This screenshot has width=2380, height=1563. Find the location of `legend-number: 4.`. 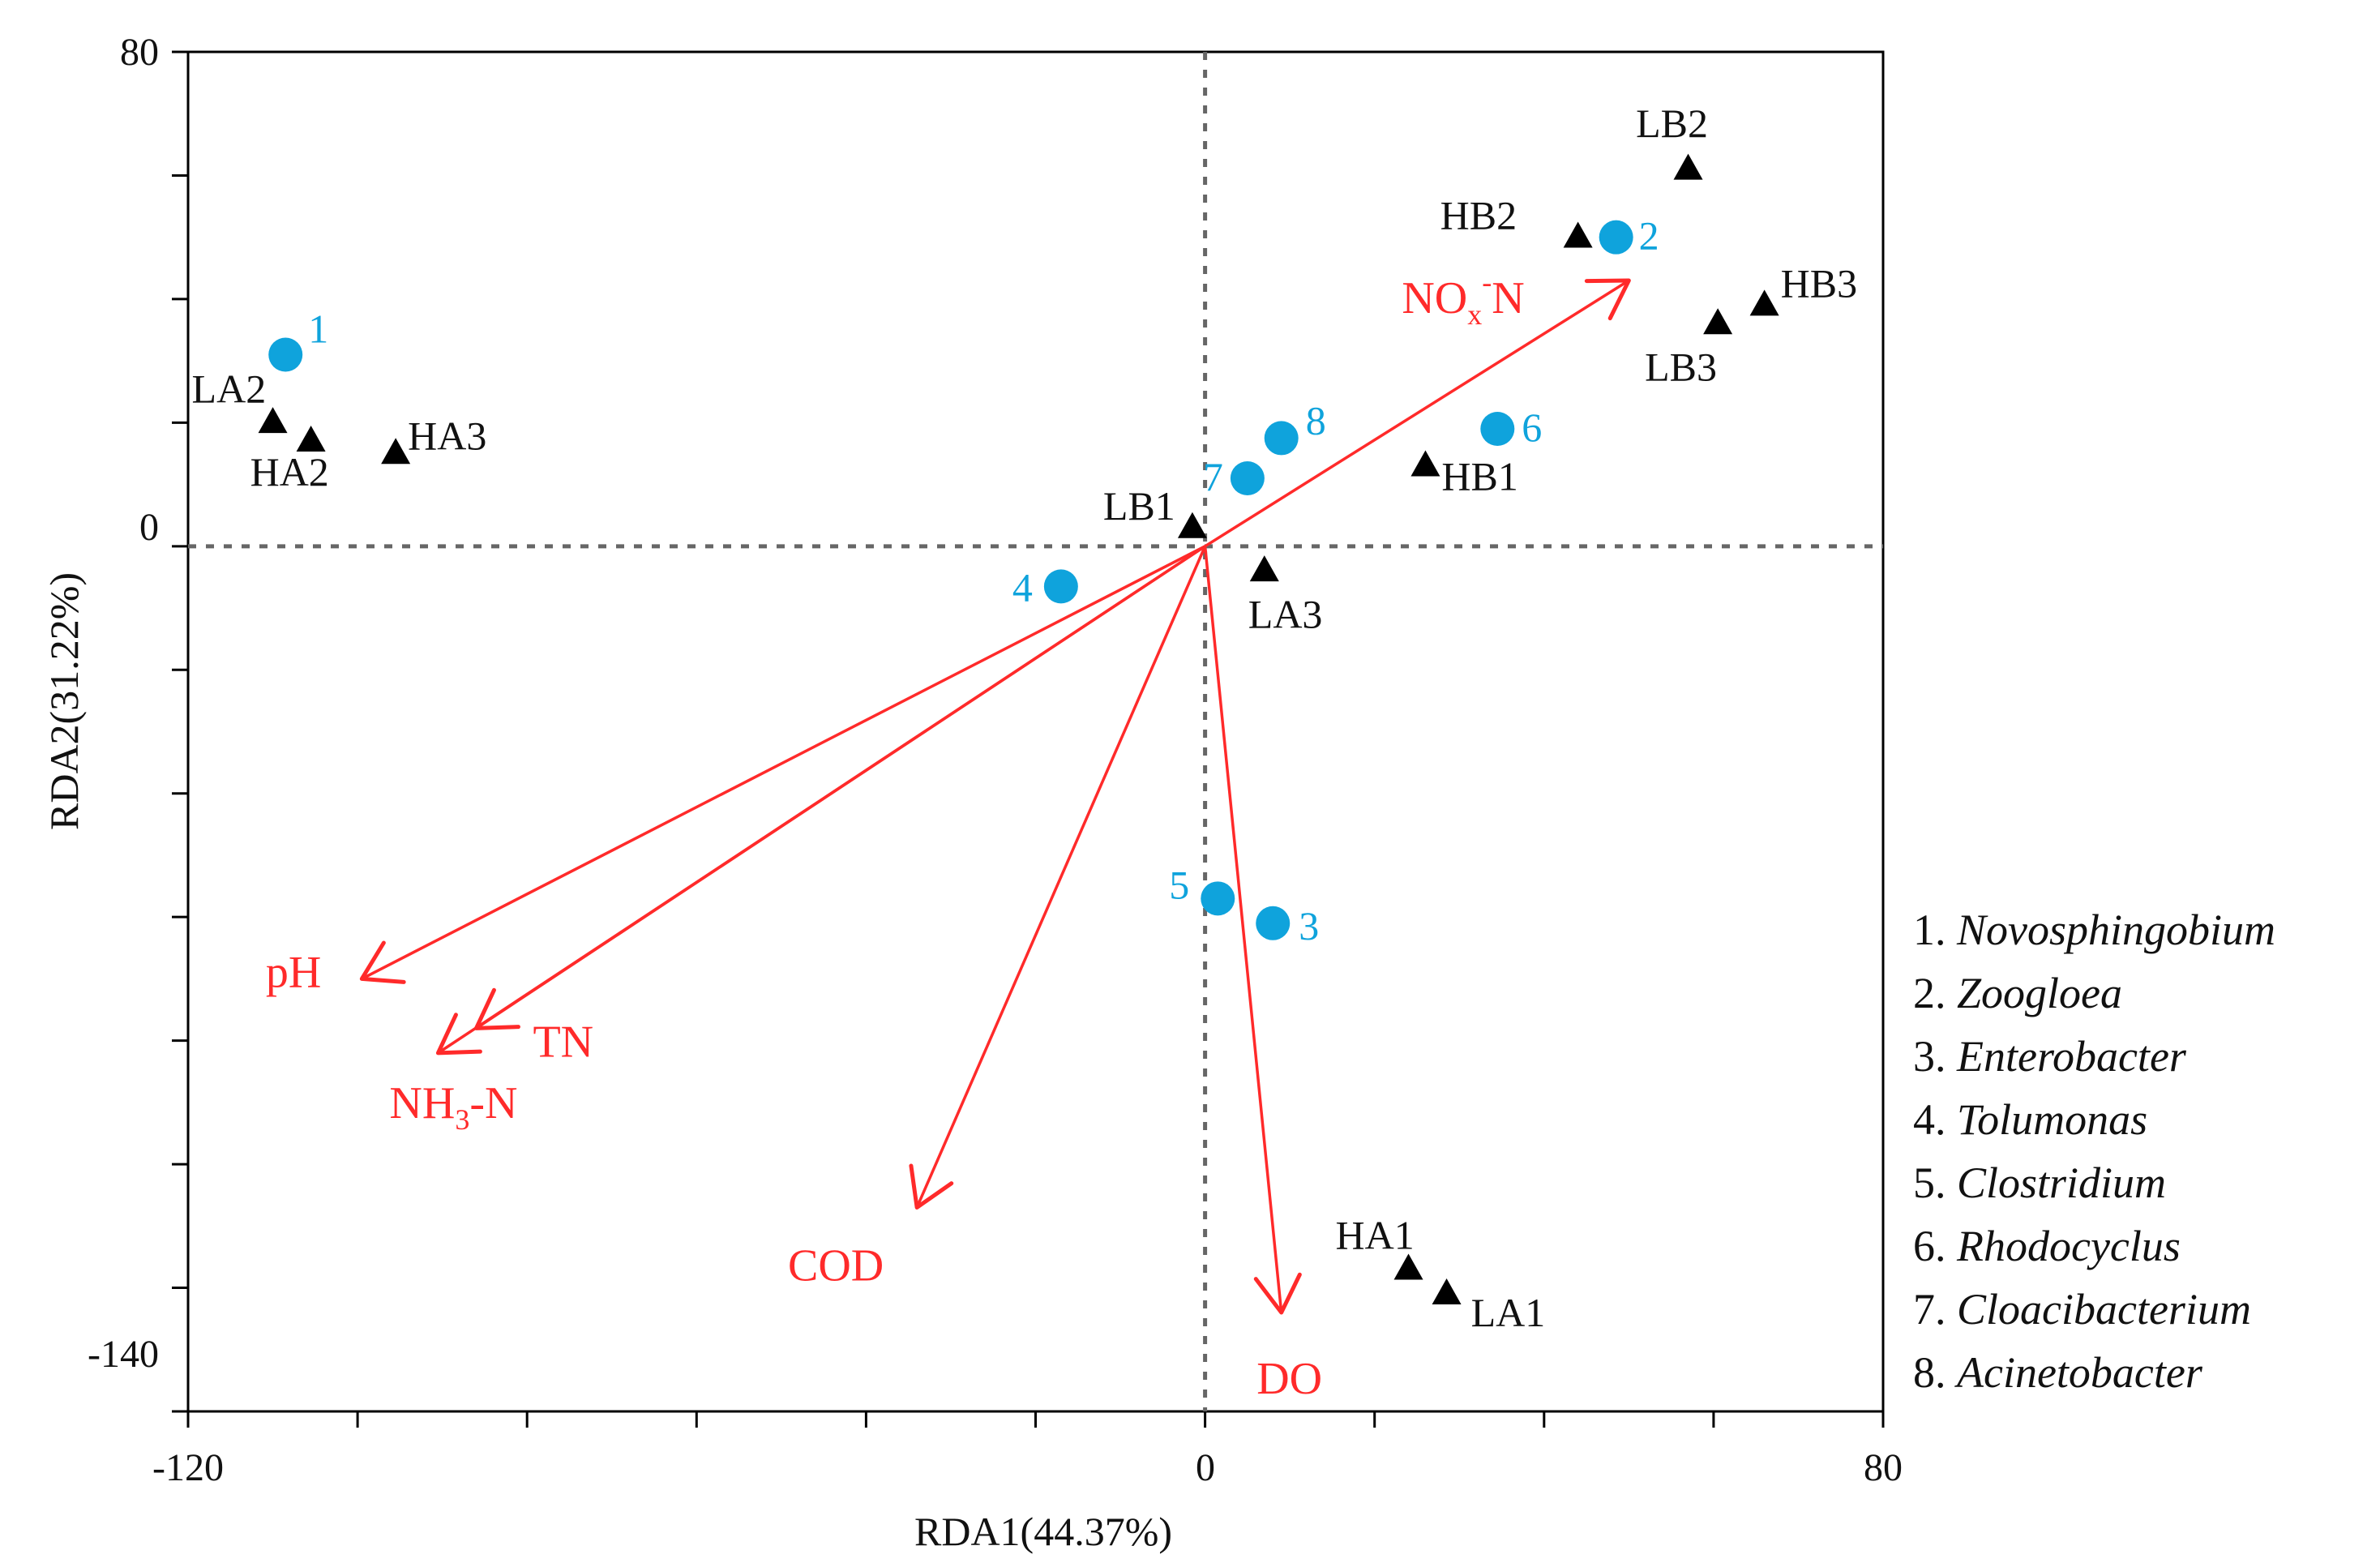

legend-number: 4. is located at coordinates (1929, 1119).